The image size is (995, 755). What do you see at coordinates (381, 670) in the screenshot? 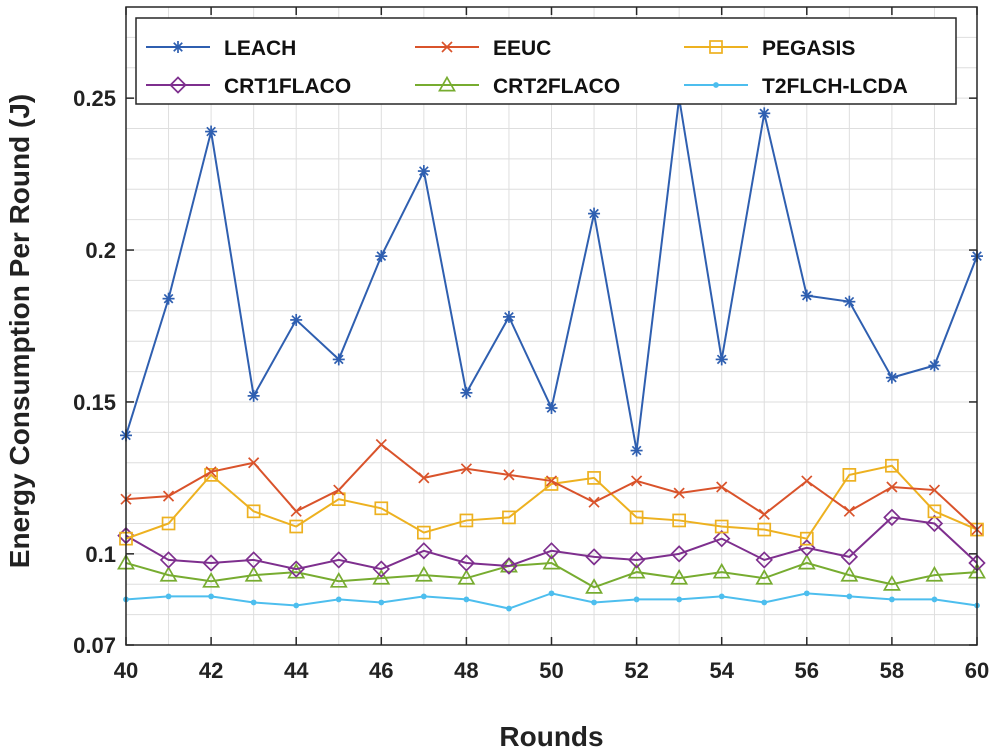
I see `x-tick-label: 46` at bounding box center [381, 670].